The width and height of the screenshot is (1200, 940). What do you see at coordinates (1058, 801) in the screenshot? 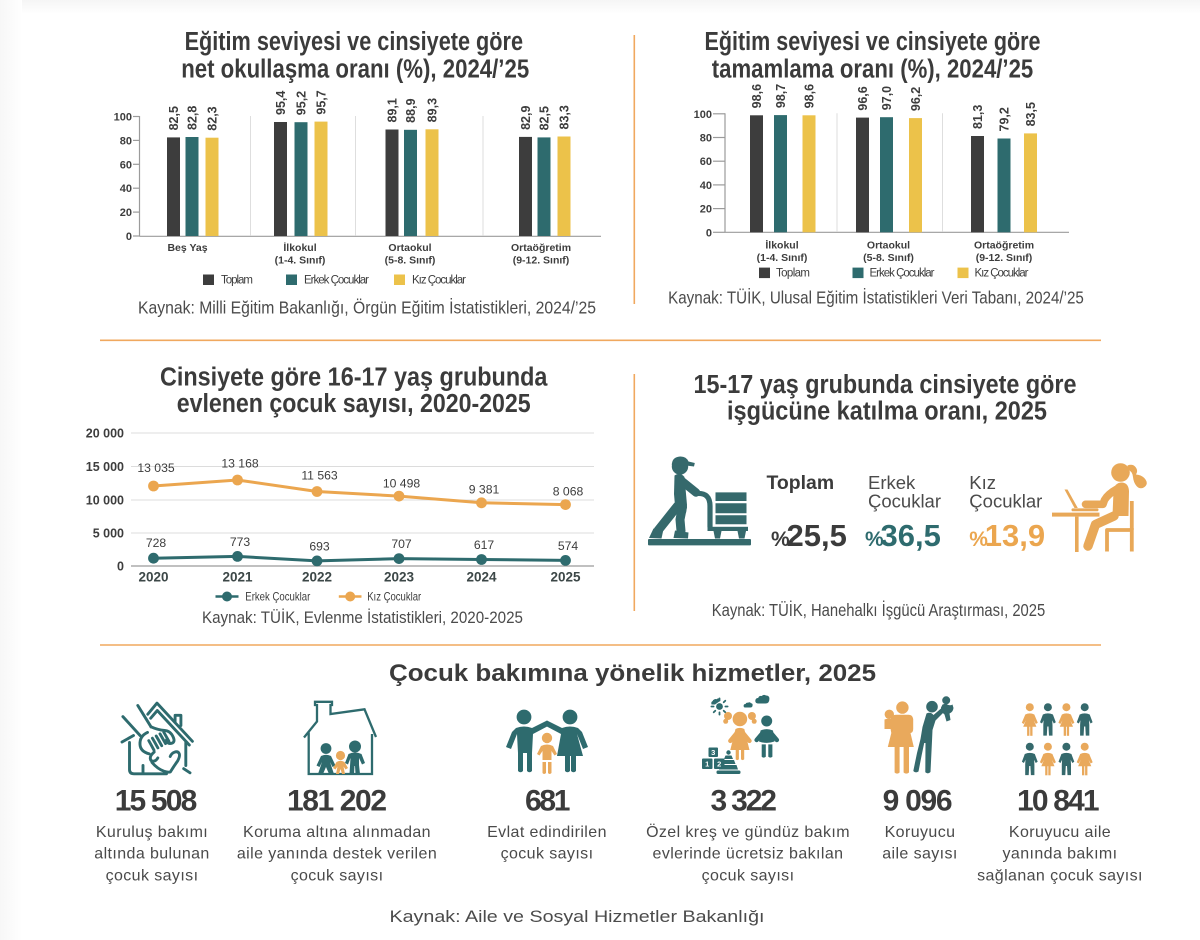
I see `svg-text: 10 841` at bounding box center [1058, 801].